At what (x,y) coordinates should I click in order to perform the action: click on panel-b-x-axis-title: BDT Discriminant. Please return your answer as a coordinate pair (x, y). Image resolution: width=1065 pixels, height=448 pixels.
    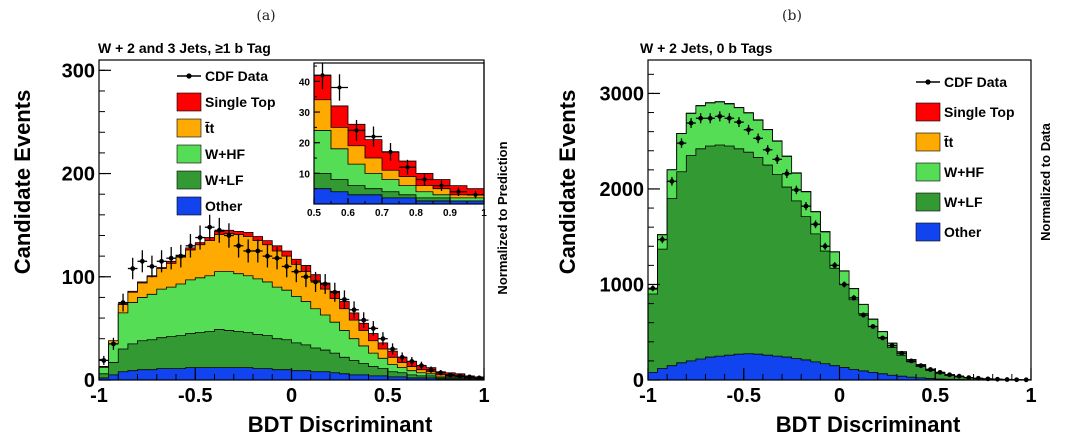
    Looking at the image, I should click on (868, 424).